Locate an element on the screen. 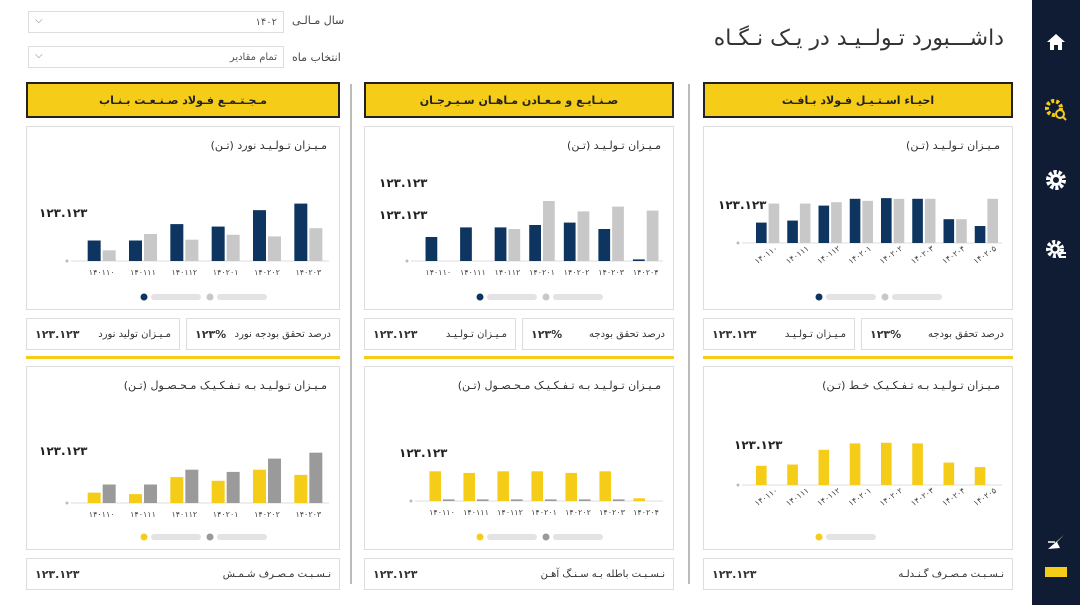 The image size is (1080, 605). home-icon is located at coordinates (1056, 42).